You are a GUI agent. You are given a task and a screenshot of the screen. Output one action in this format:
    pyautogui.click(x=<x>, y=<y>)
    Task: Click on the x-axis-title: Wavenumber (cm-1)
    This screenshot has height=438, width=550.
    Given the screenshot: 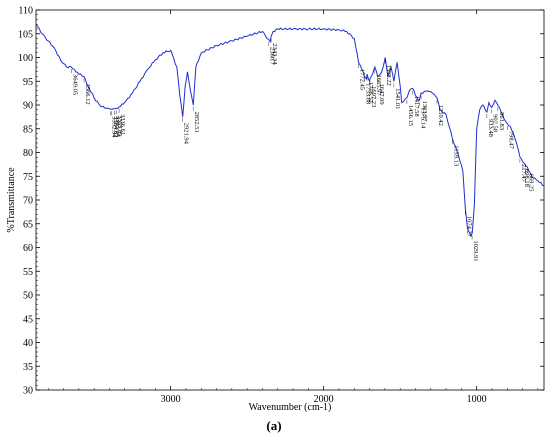 What is the action you would take?
    pyautogui.click(x=290, y=407)
    